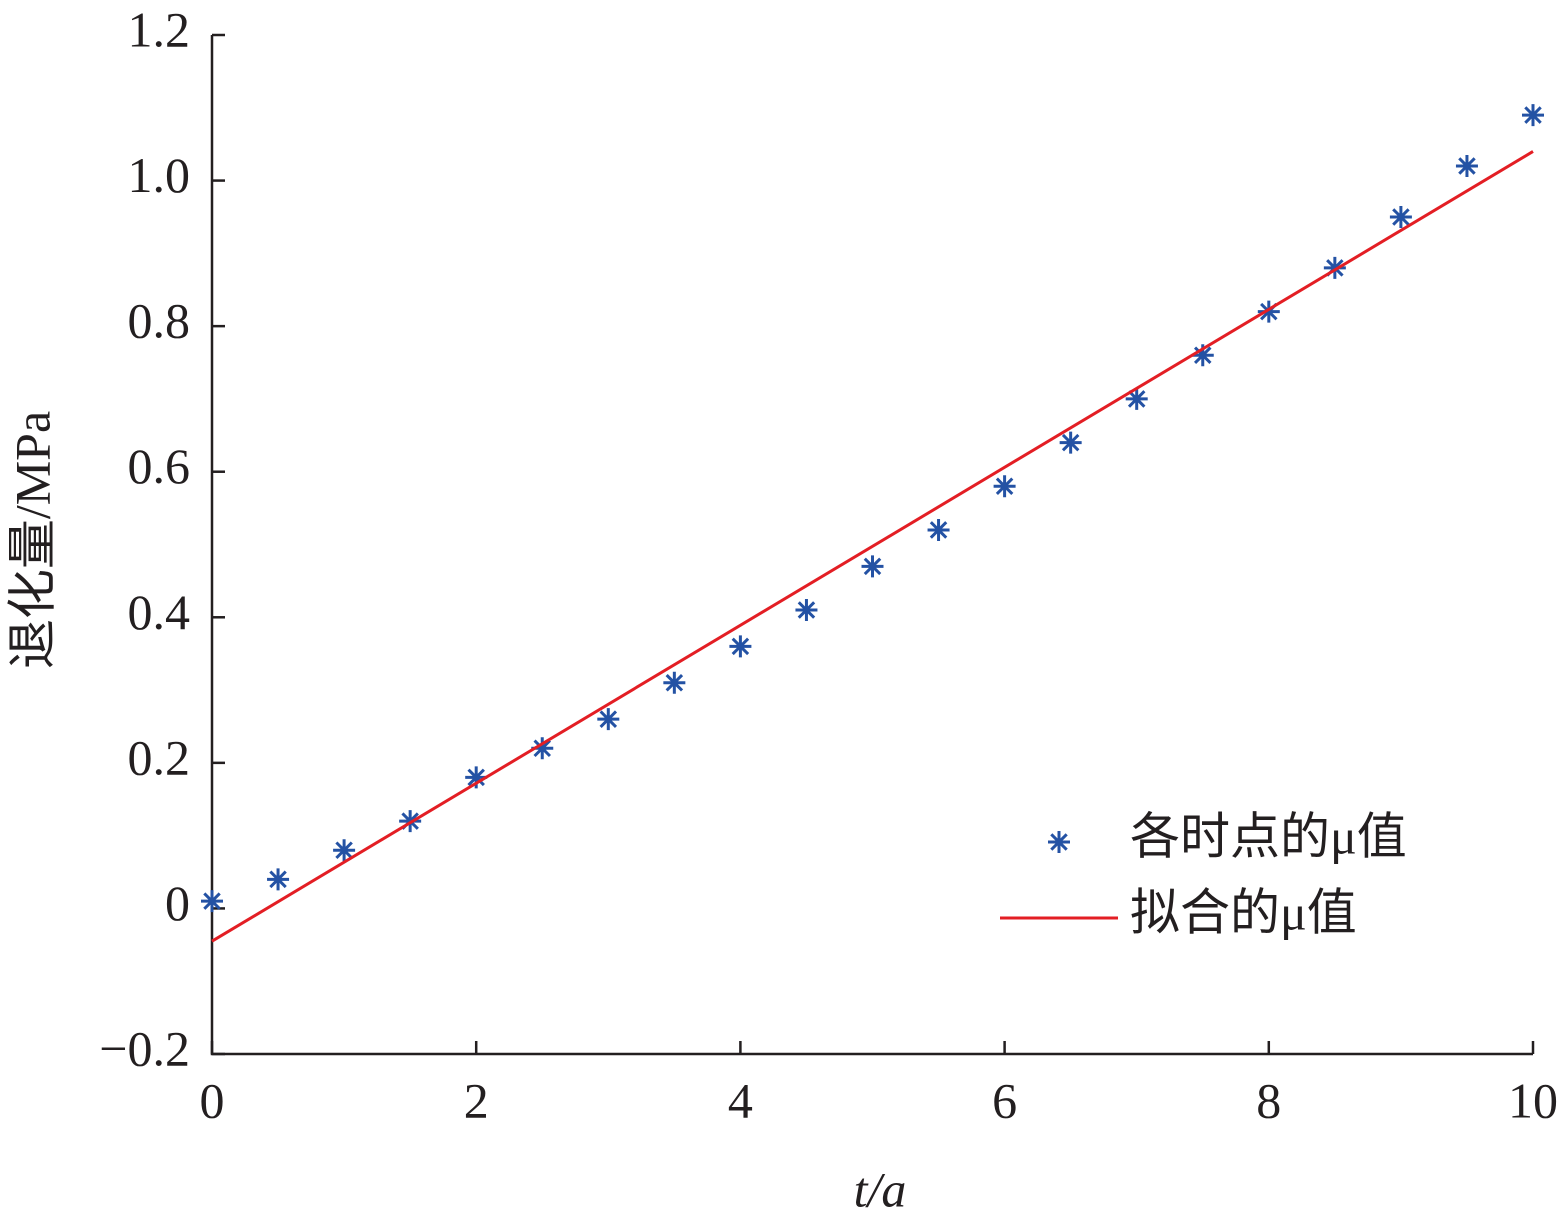 The width and height of the screenshot is (1559, 1230). Describe the element at coordinates (1268, 1100) in the screenshot. I see `x-tick-label: 8` at that location.